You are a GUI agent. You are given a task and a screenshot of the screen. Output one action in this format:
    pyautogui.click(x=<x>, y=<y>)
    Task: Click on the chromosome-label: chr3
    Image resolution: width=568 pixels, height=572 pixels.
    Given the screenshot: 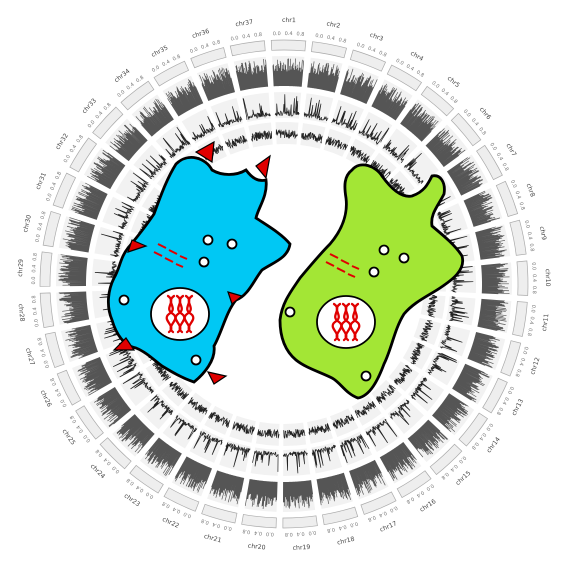 What is the action you would take?
    pyautogui.click(x=376, y=37)
    